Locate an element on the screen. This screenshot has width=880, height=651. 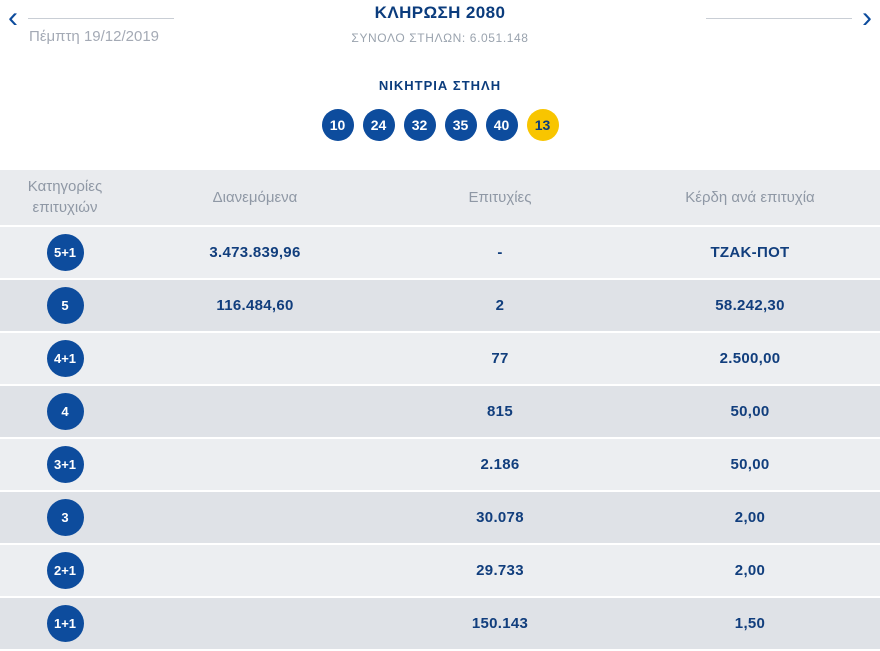
winners-value: 150.143 is located at coordinates (500, 623).